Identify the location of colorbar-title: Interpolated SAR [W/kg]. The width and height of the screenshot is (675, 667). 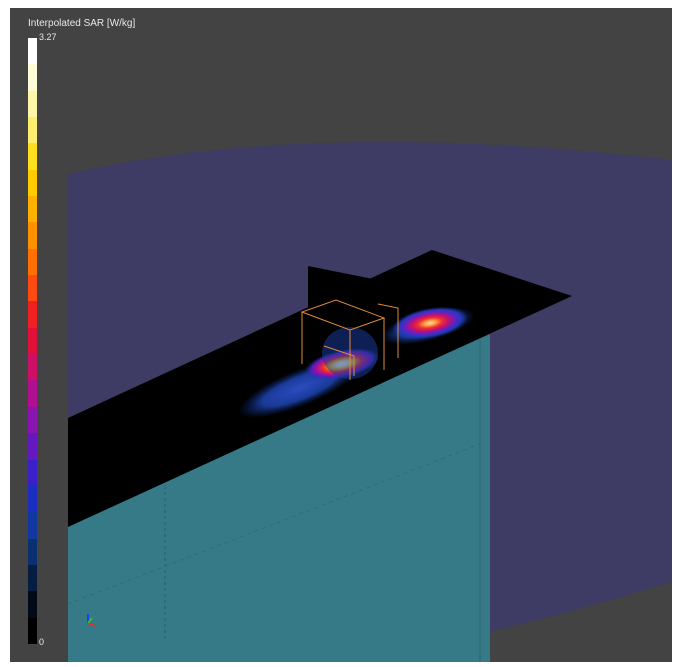
(82, 23).